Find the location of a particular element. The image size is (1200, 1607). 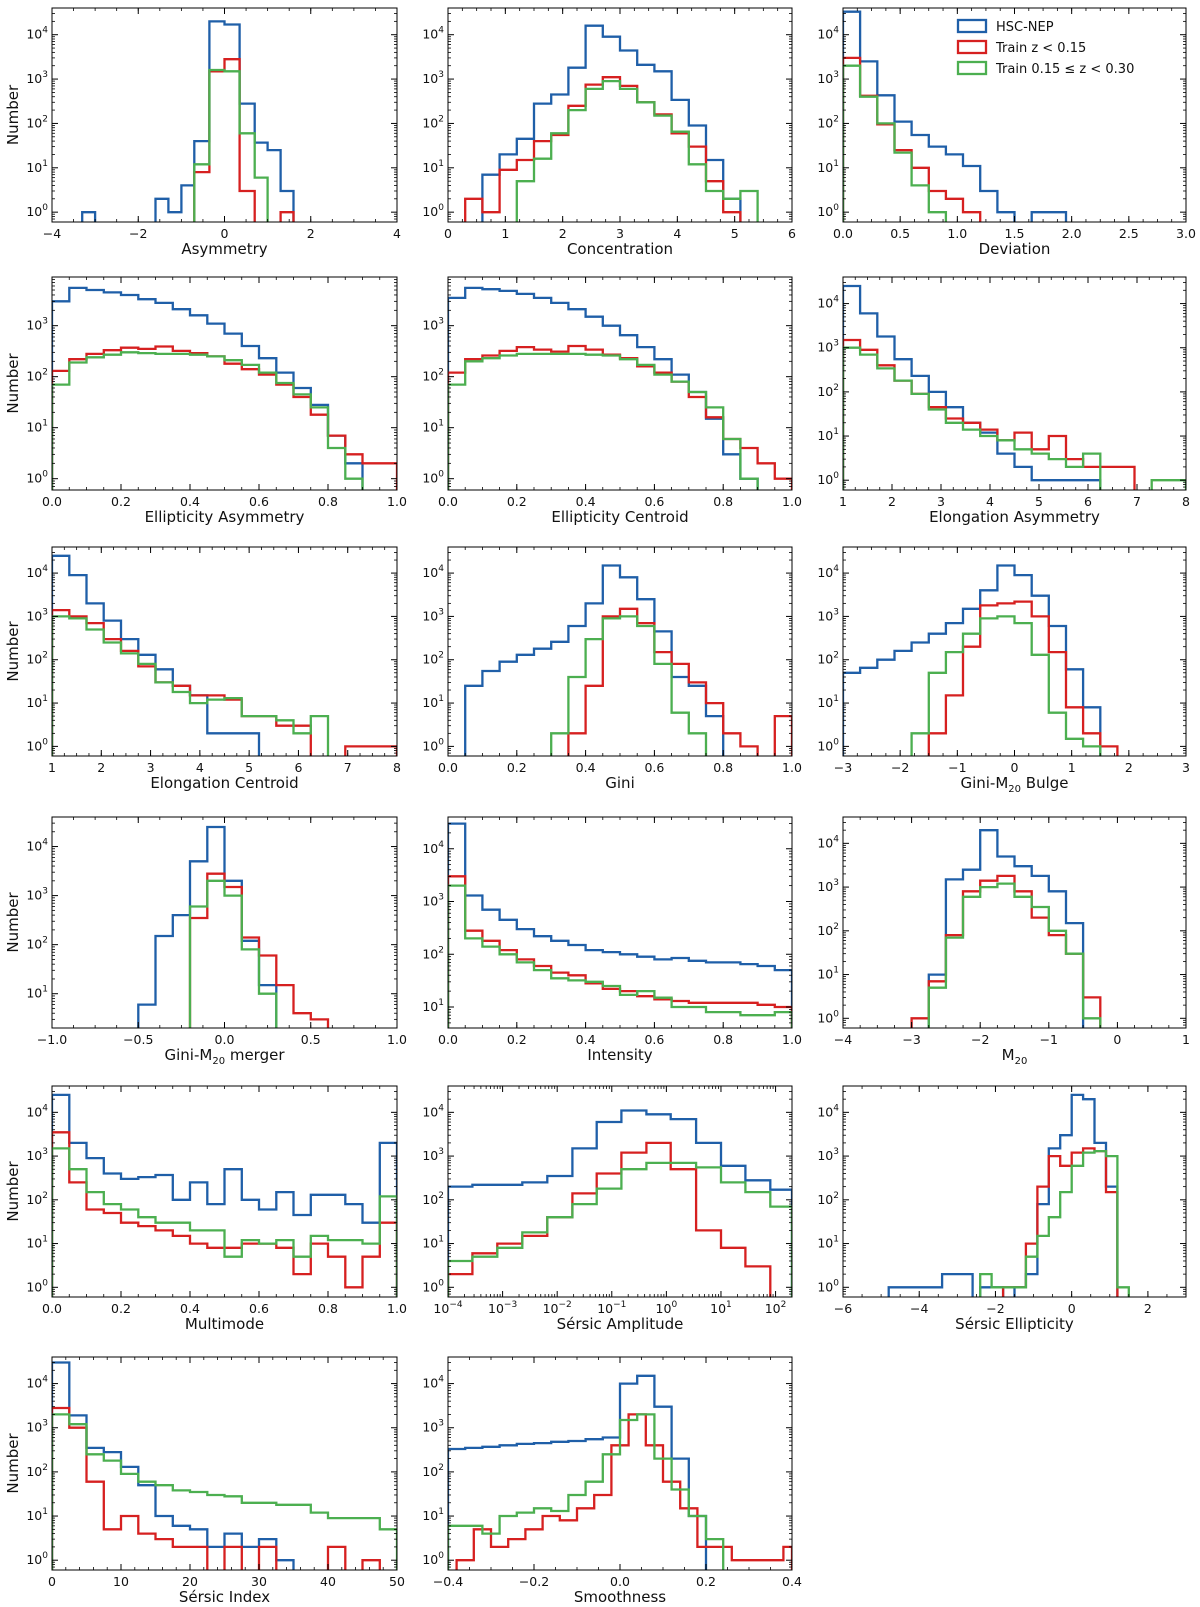

x-tick-label: −6 is located at coordinates (843, 1308).